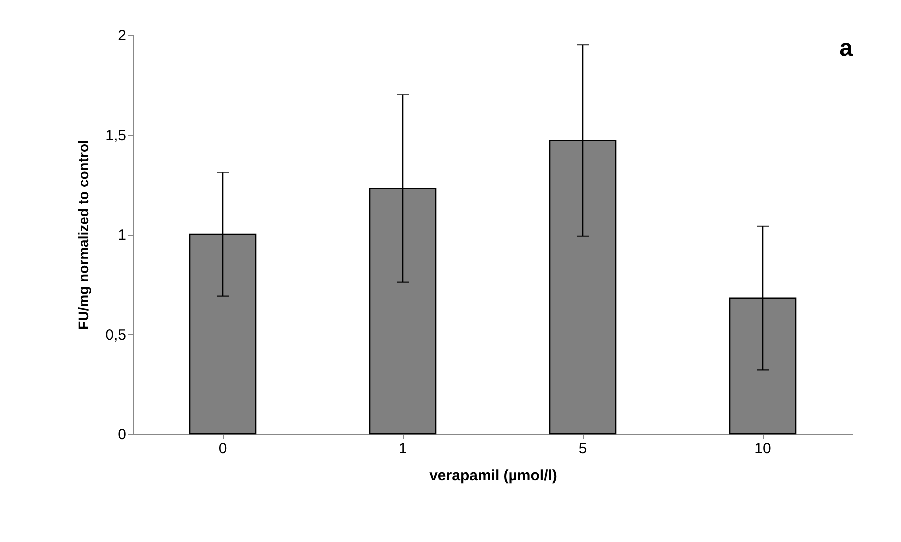 The height and width of the screenshot is (542, 901). What do you see at coordinates (763, 449) in the screenshot?
I see `x-tick-label: 10` at bounding box center [763, 449].